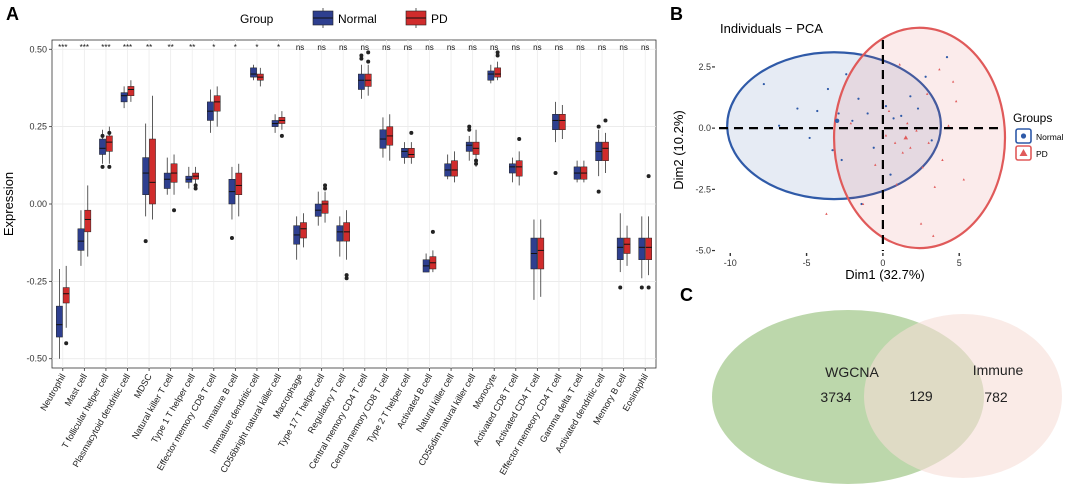 This screenshot has height=484, width=1065. I want to click on category-label: Neutrophil, so click(52, 392).